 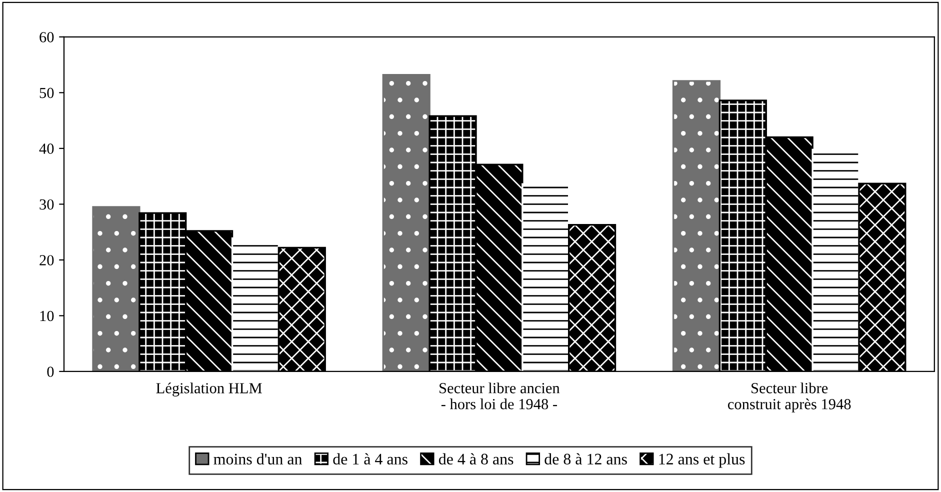 I want to click on y-tick-label: 40, so click(x=46, y=149).